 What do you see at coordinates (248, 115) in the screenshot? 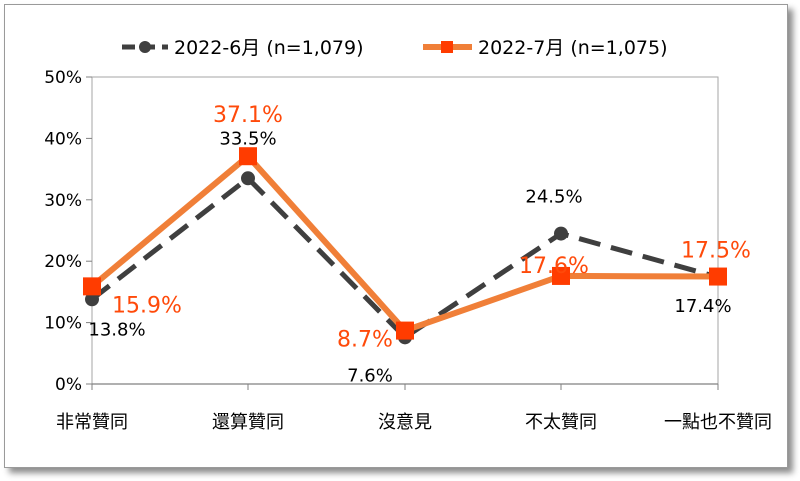
I see `data-label-july: 37.1%` at bounding box center [248, 115].